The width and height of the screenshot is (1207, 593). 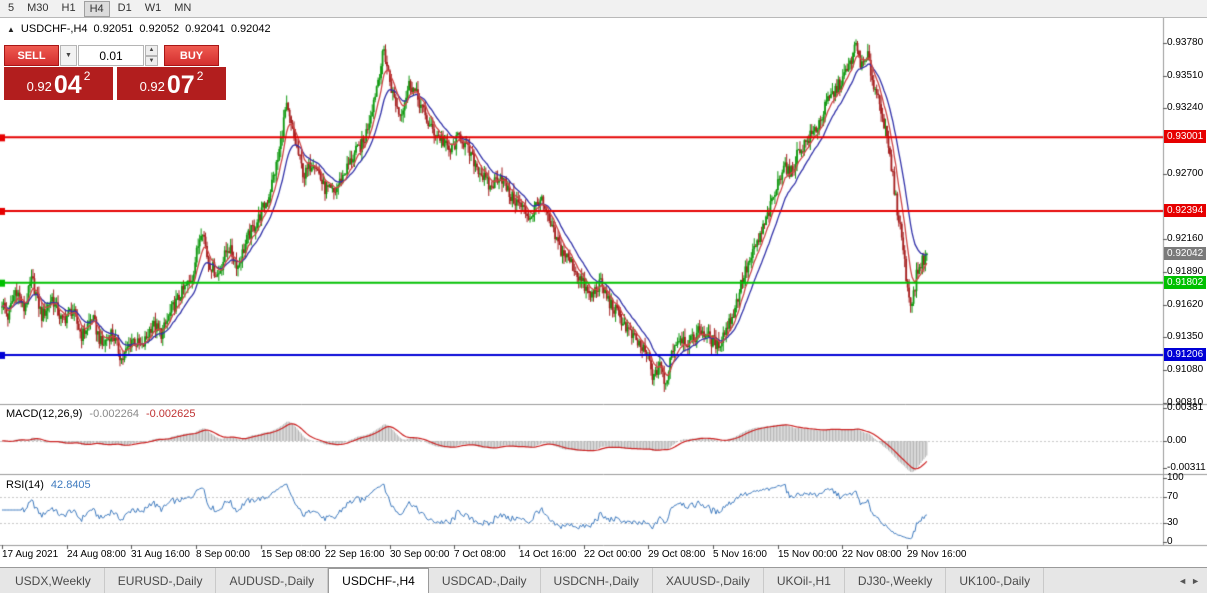 What do you see at coordinates (160, 554) in the screenshot?
I see `time-axis-label: 31 Aug 16:00` at bounding box center [160, 554].